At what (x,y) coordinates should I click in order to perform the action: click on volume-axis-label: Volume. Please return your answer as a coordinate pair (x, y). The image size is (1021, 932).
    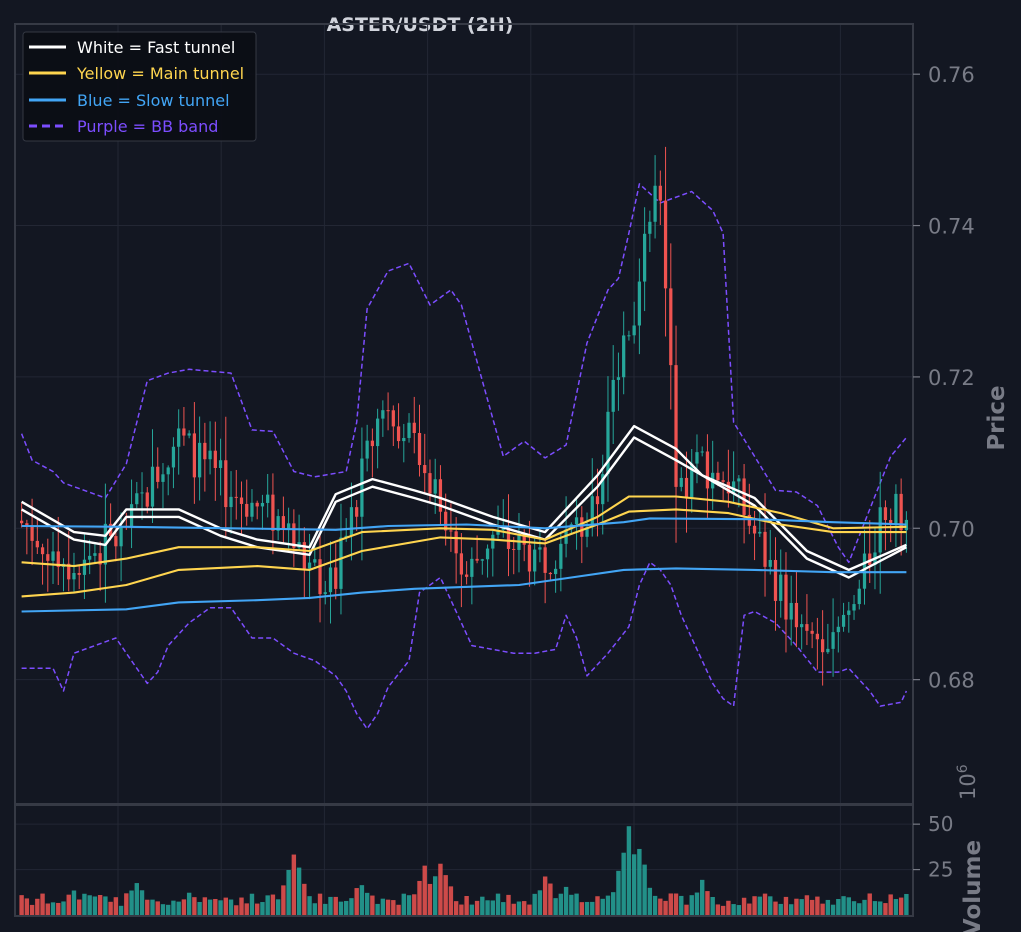
    Looking at the image, I should click on (973, 886).